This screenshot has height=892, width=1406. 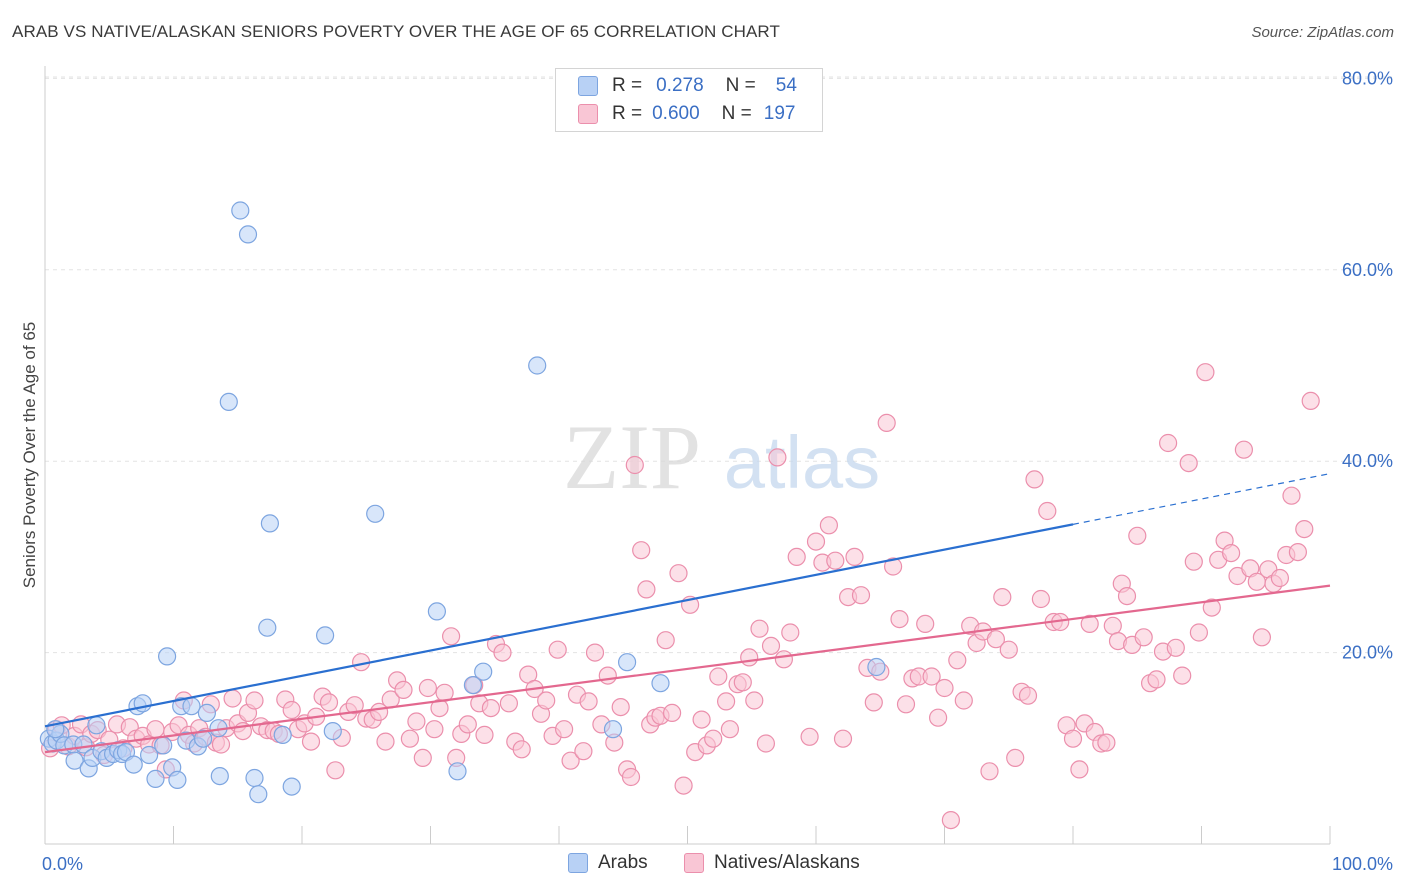 I want to click on series-legend: Arabs Natives/Alaskans, so click(x=703, y=865).